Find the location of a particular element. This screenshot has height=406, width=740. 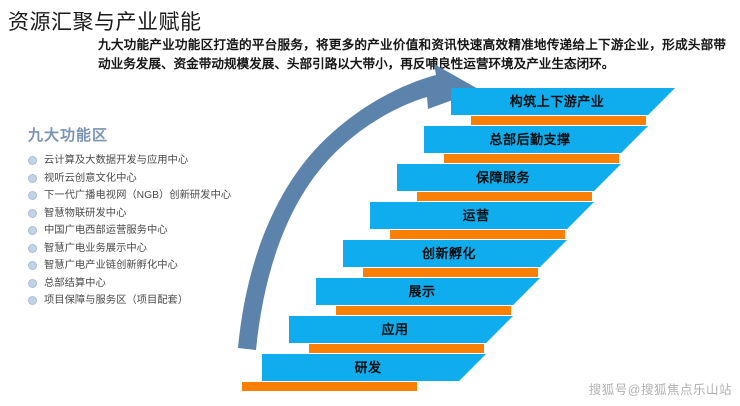

sidebar-item-label: 智慧广电产业链创新孵化中心 is located at coordinates (111, 265).